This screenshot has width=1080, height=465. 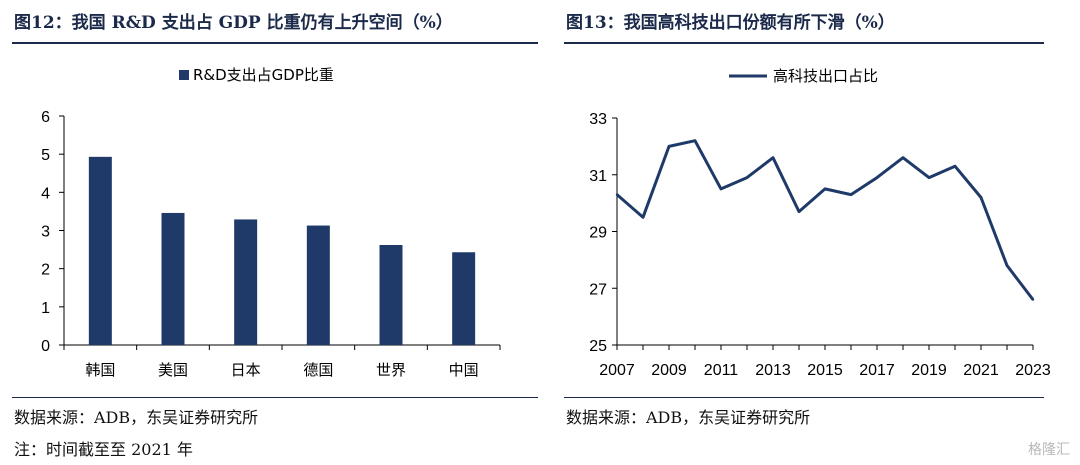 What do you see at coordinates (669, 370) in the screenshot?
I see `x-tick-label: 2009` at bounding box center [669, 370].